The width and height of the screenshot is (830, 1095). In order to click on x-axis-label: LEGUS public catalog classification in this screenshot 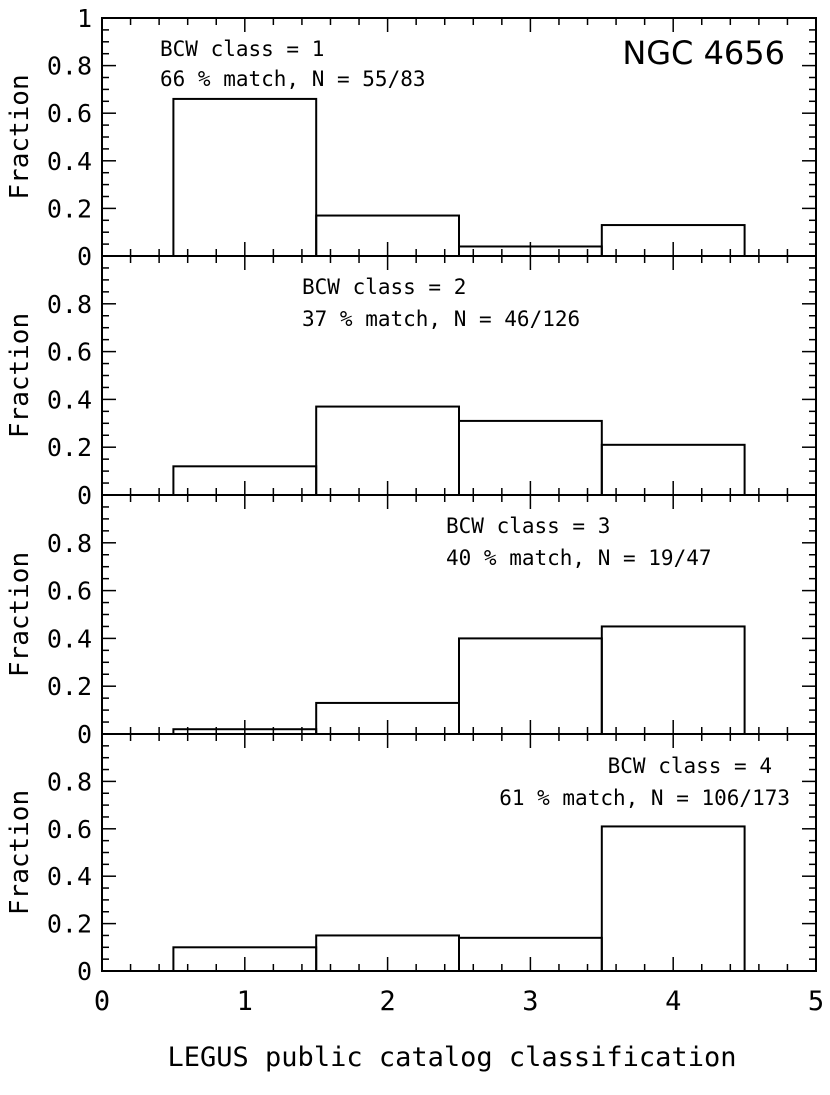, I will do `click(452, 1057)`.